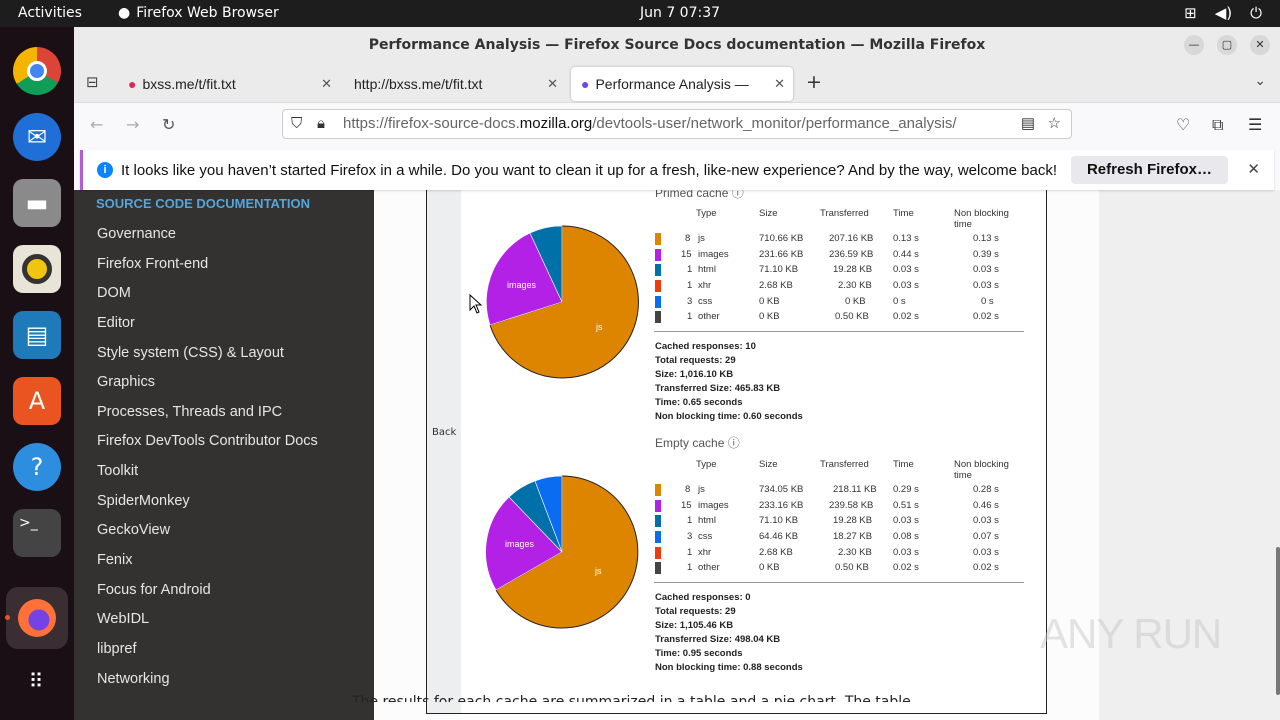 Image resolution: width=1280 pixels, height=720 pixels. I want to click on thunderbird-icon: ✉, so click(37, 137).